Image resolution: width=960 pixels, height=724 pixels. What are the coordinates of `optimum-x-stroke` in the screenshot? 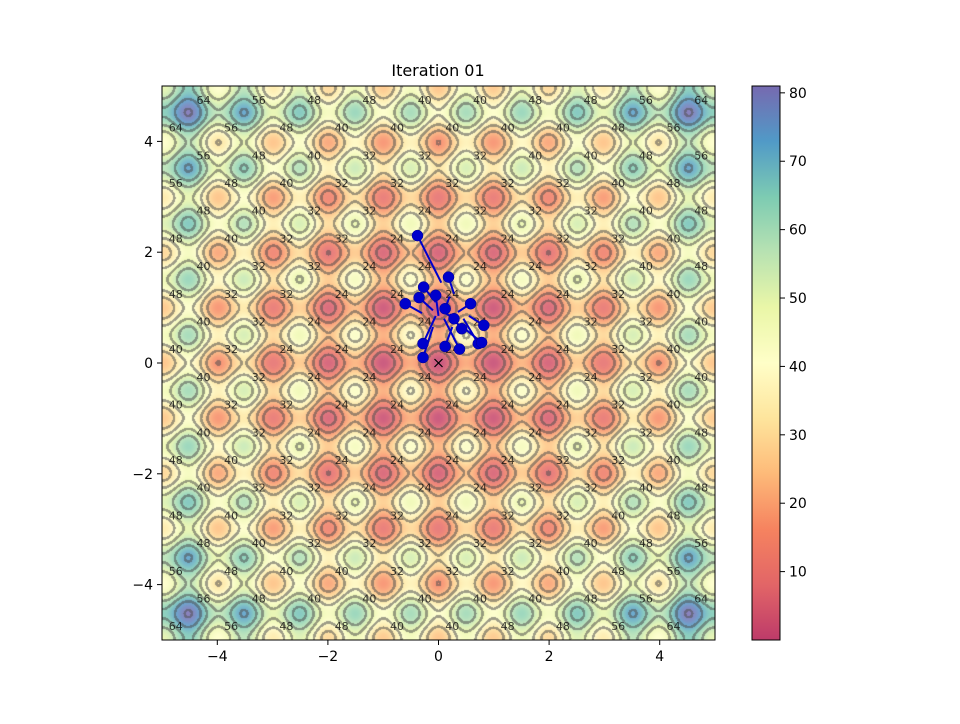 It's located at (438, 363).